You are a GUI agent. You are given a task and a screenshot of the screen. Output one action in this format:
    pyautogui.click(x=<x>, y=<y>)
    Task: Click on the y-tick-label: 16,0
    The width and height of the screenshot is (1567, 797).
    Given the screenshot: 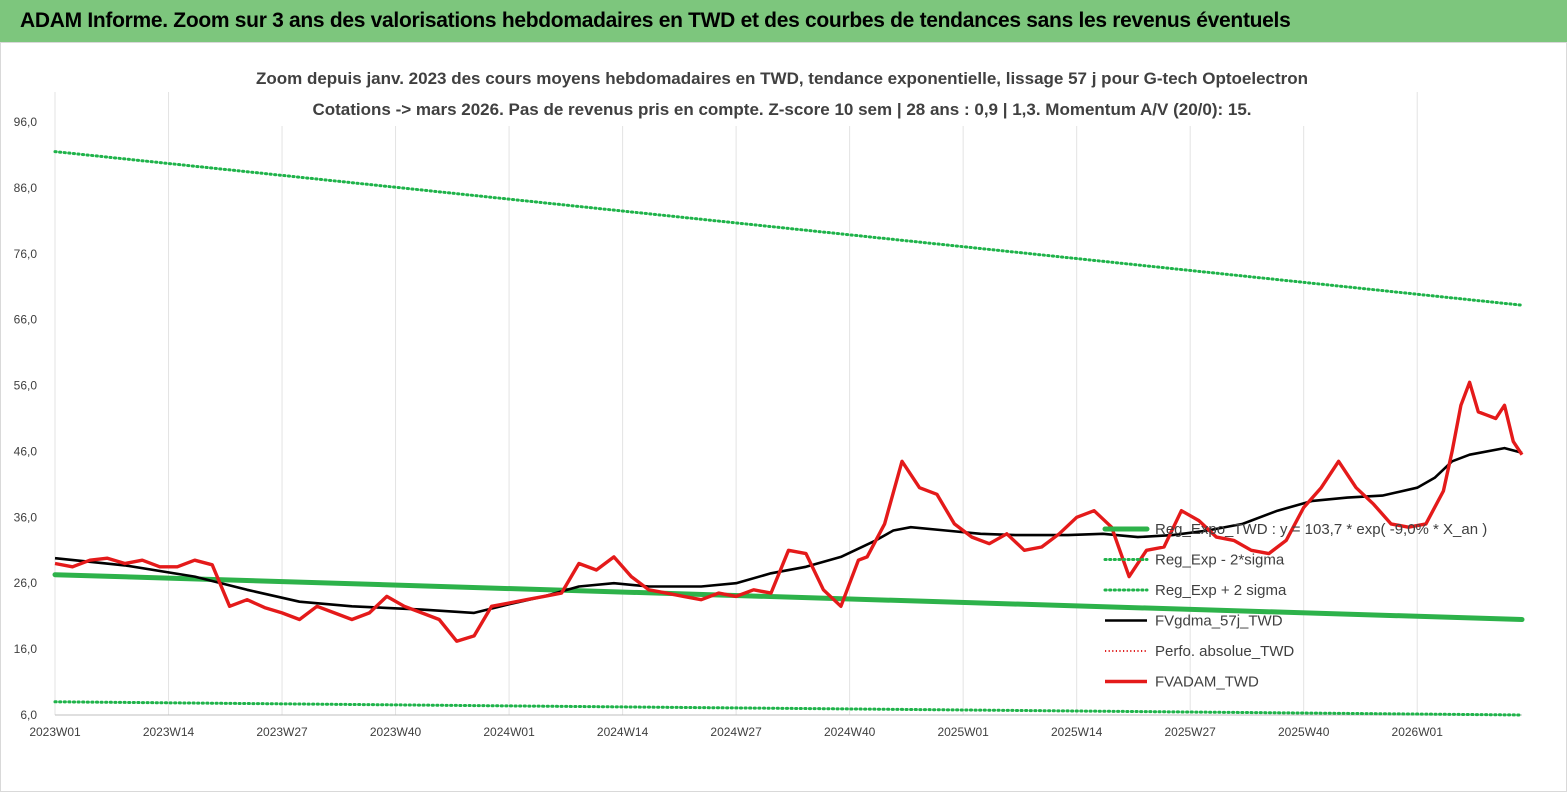 What is the action you would take?
    pyautogui.click(x=26, y=649)
    